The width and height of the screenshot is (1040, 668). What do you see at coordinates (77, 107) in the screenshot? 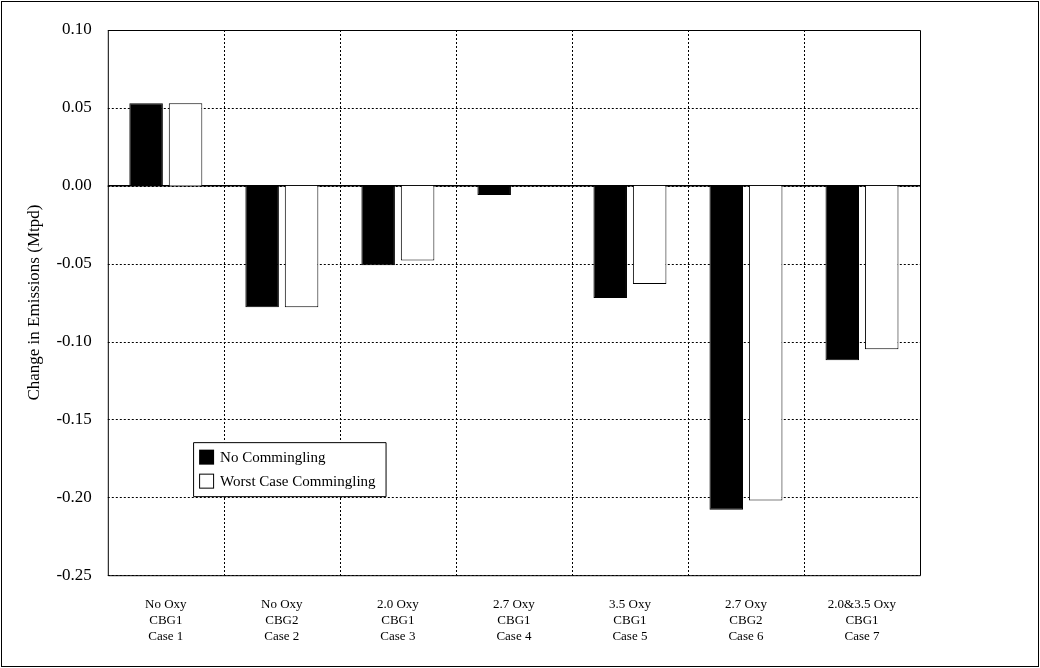
I see `y-tick-label: 0.05` at bounding box center [77, 107].